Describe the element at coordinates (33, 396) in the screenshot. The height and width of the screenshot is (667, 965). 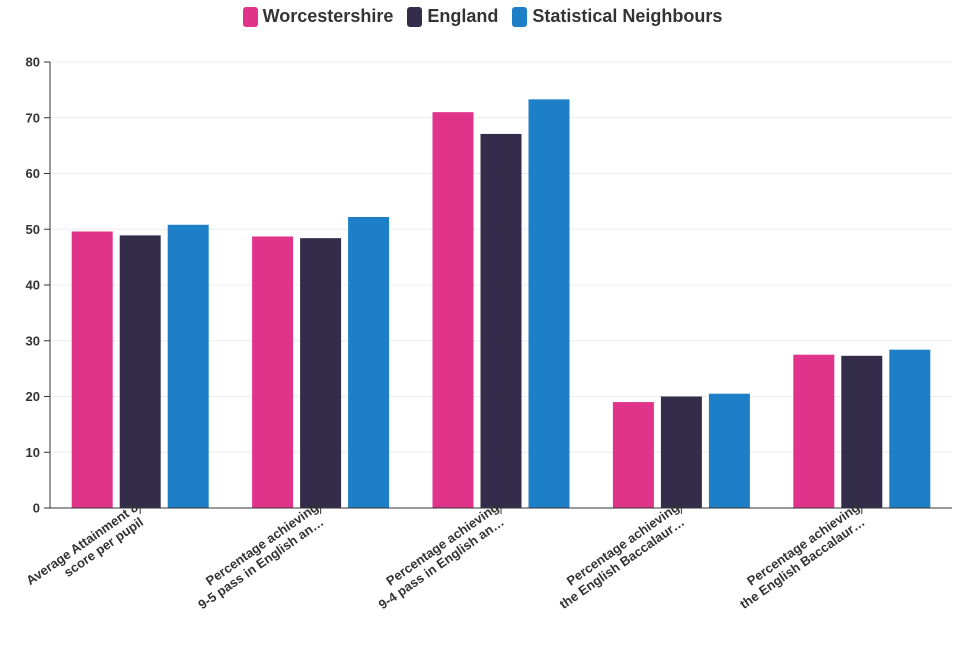
I see `y-tick-label: 20` at that location.